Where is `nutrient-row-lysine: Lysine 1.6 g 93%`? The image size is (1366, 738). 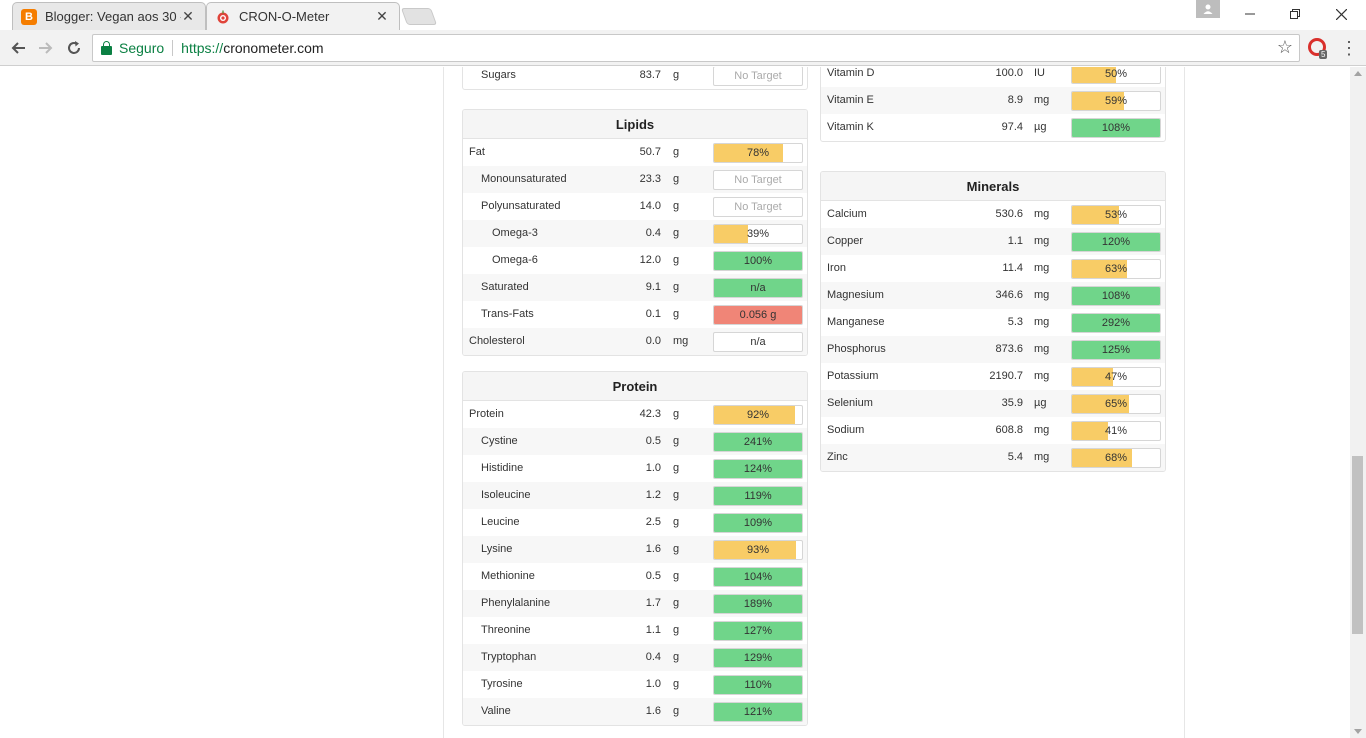 nutrient-row-lysine: Lysine 1.6 g 93% is located at coordinates (635, 549).